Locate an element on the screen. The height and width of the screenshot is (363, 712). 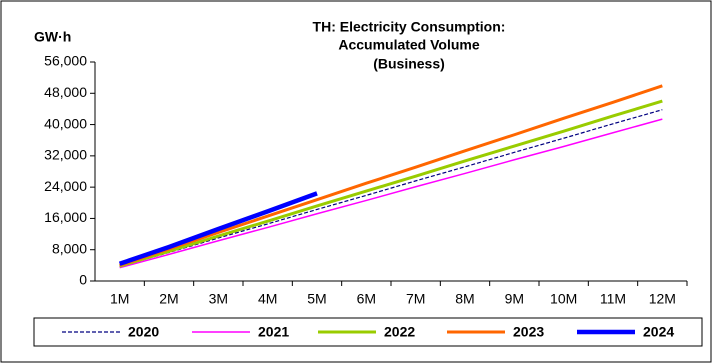
y-tick-label: 16,000 is located at coordinates (65, 217).